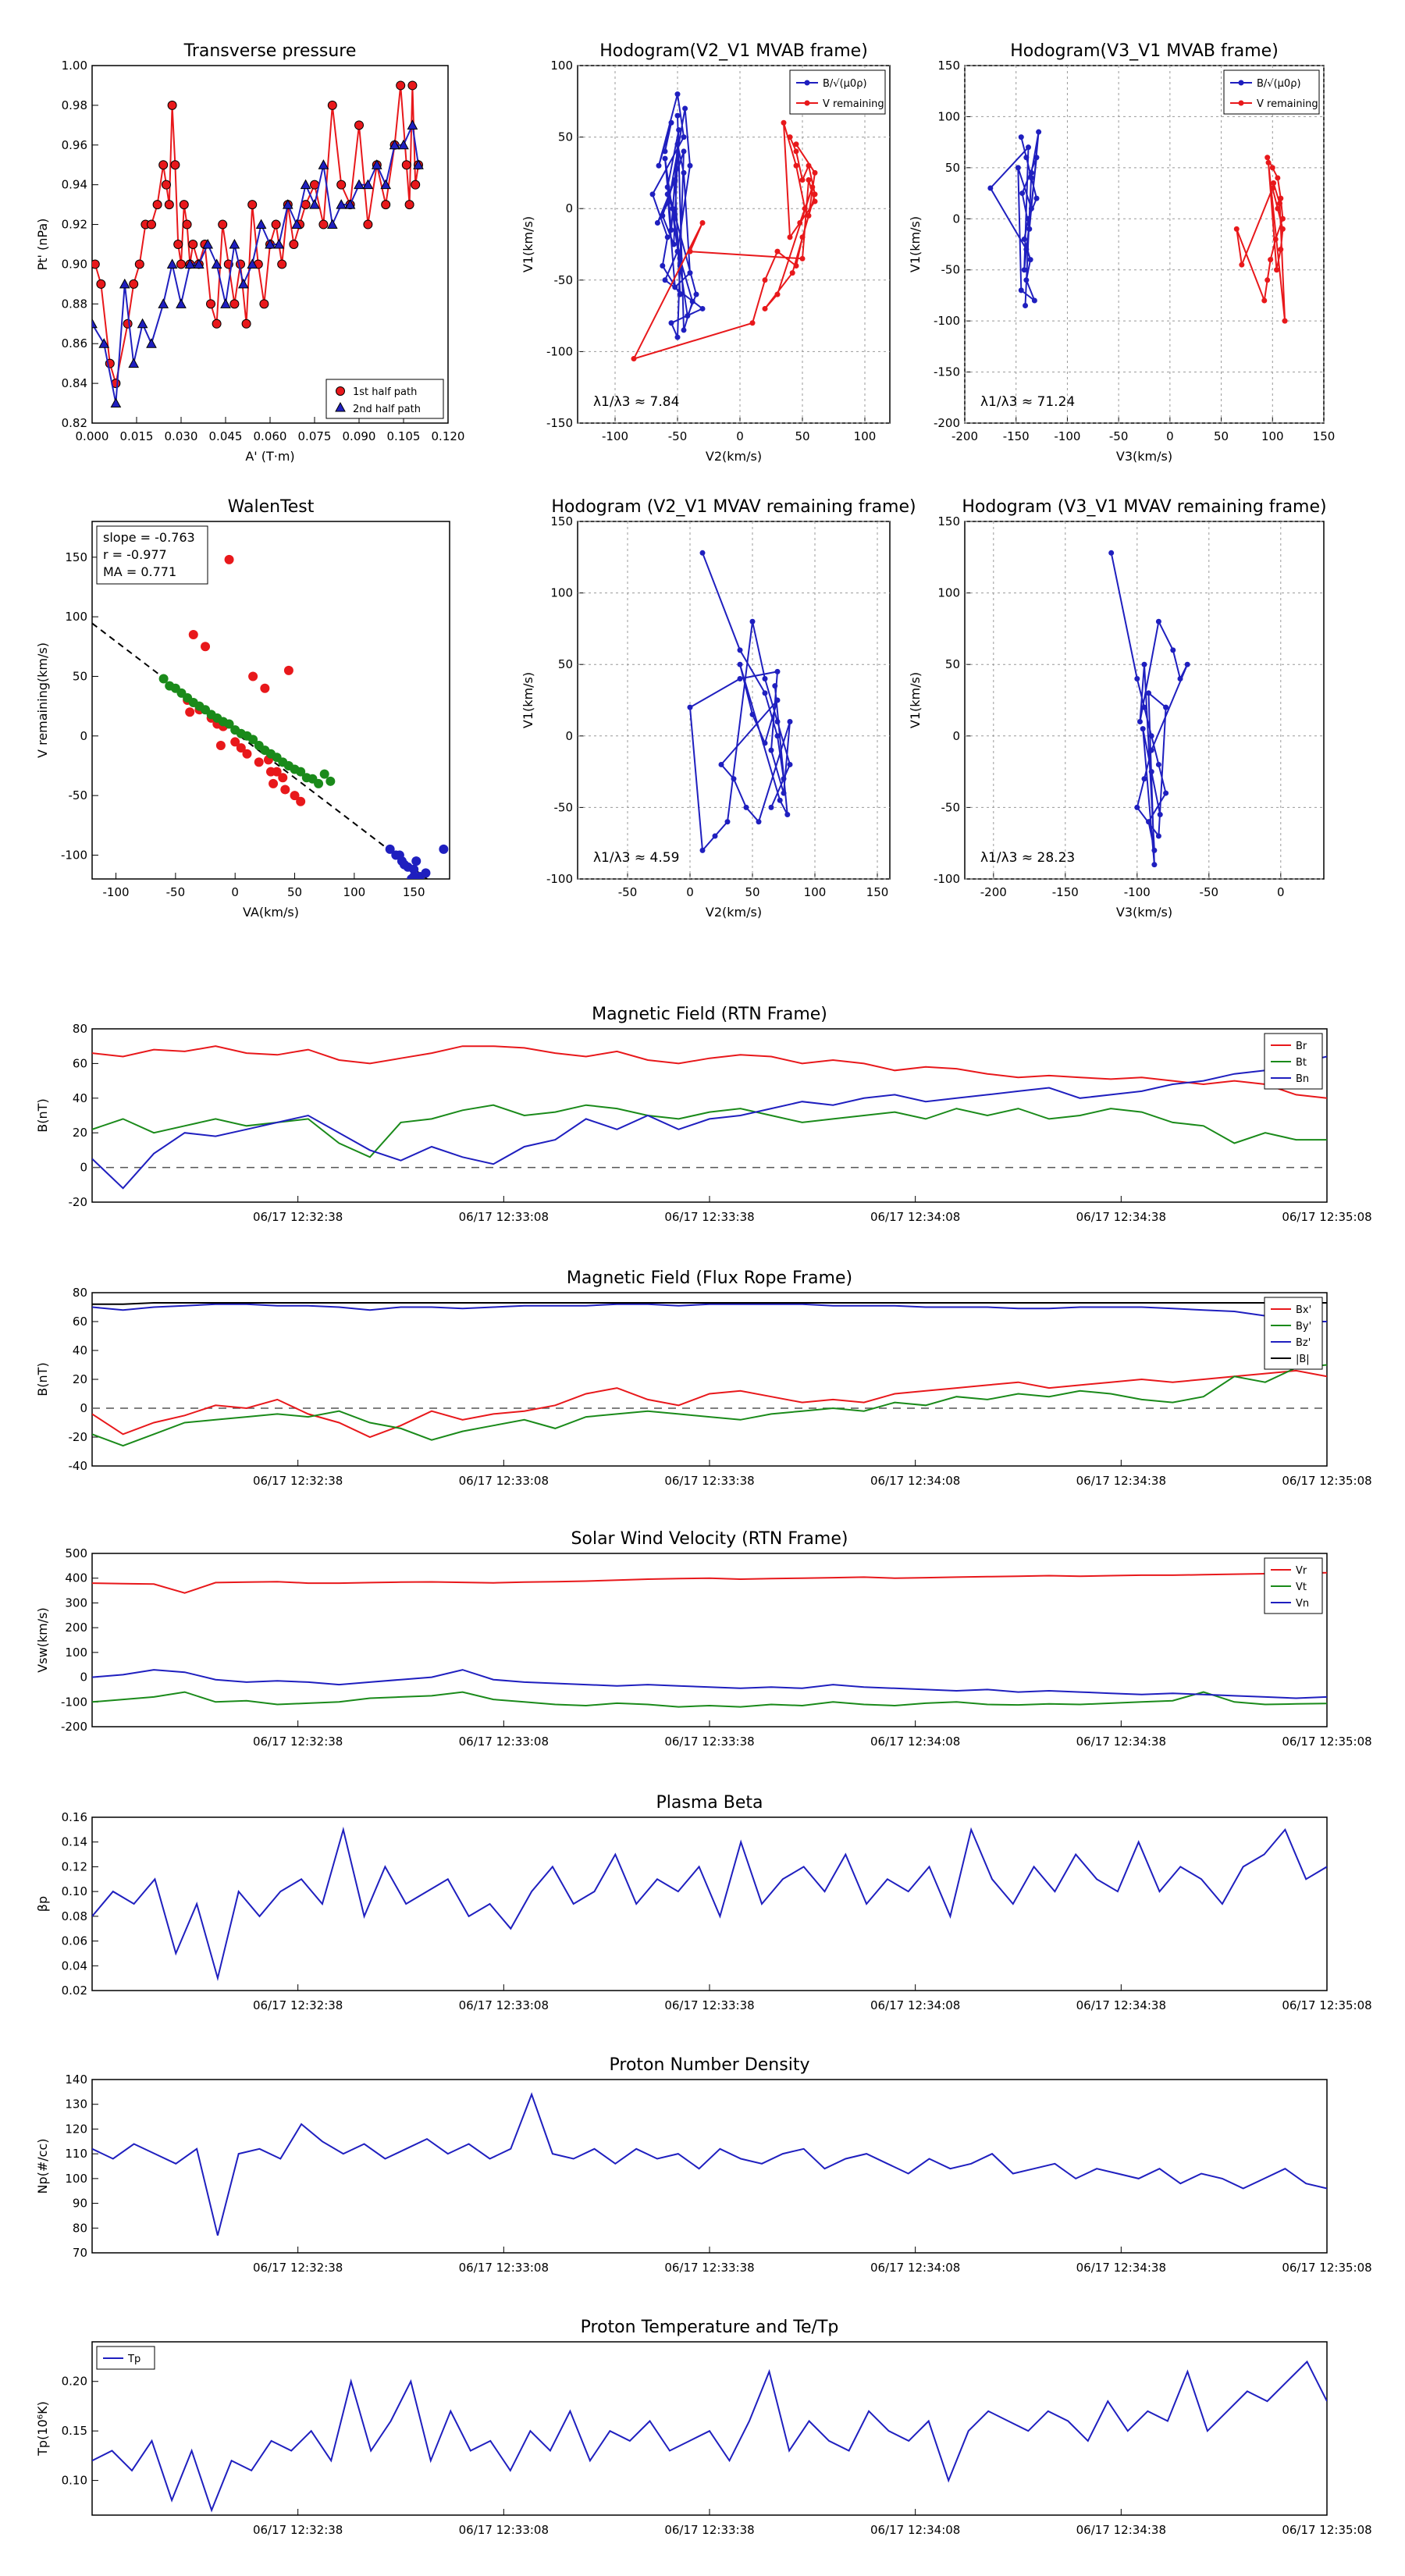 This screenshot has width=1405, height=2576. I want to click on y-tick-label: -20, so click(78, 1437).